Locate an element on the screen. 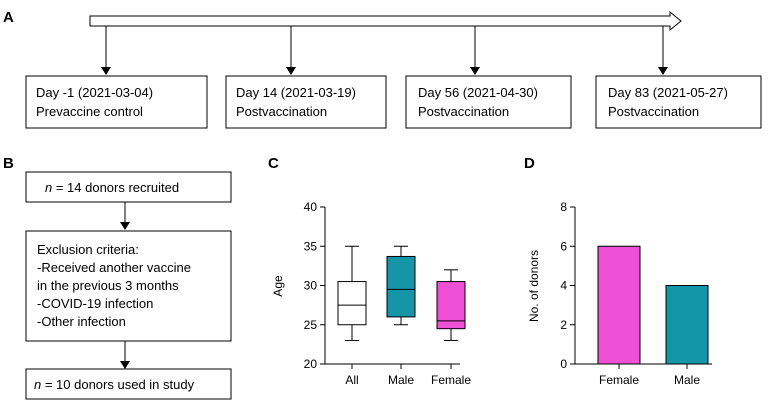 Image resolution: width=770 pixels, height=410 pixels. timepoint-3: Day 56 (2021-04-30) Postvaccination is located at coordinates (488, 77).